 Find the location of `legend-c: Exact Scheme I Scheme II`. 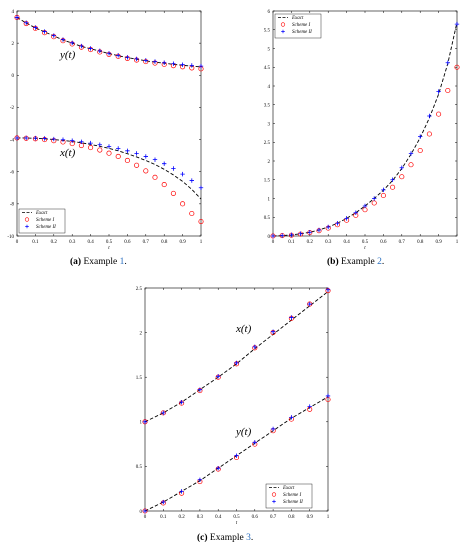

legend-c: Exact Scheme I Scheme II is located at coordinates (289, 496).